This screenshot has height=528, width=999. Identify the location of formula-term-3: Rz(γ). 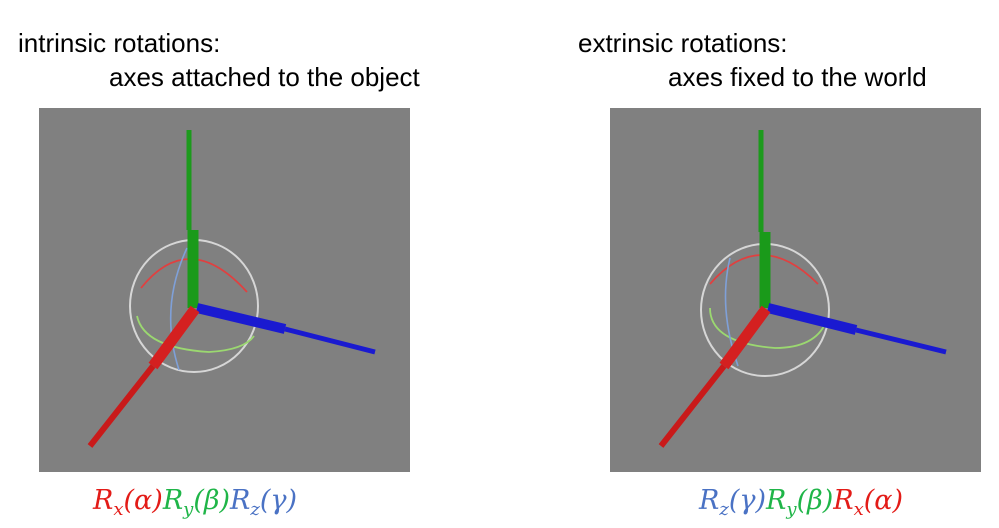
(264, 502).